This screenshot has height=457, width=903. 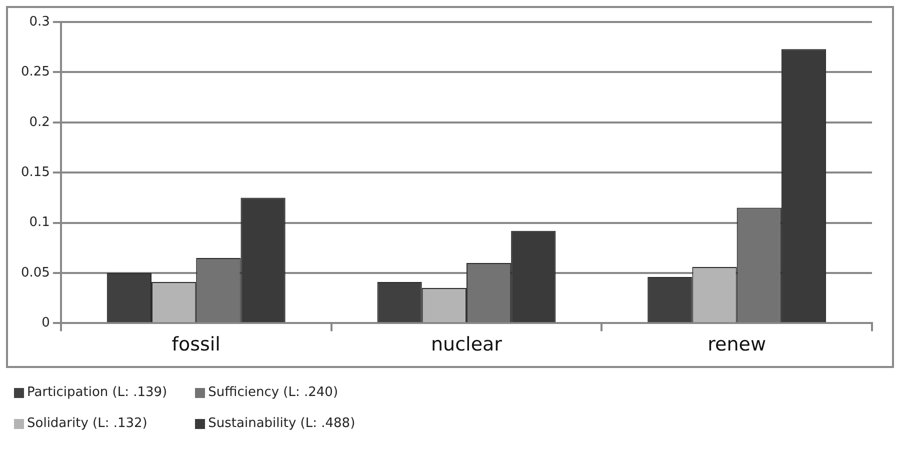 What do you see at coordinates (282, 423) in the screenshot?
I see `legend-label: Sustainability (L: .488)` at bounding box center [282, 423].